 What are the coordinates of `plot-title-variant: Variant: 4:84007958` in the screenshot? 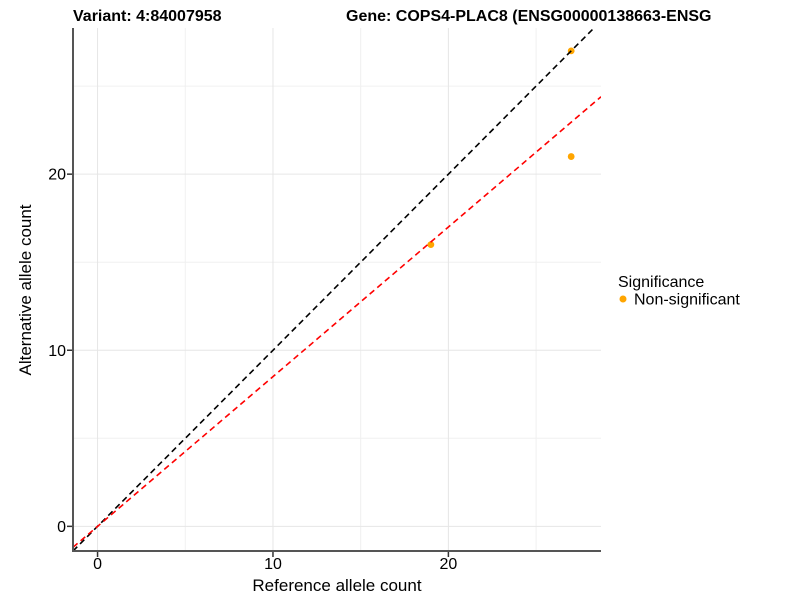 It's located at (147, 16).